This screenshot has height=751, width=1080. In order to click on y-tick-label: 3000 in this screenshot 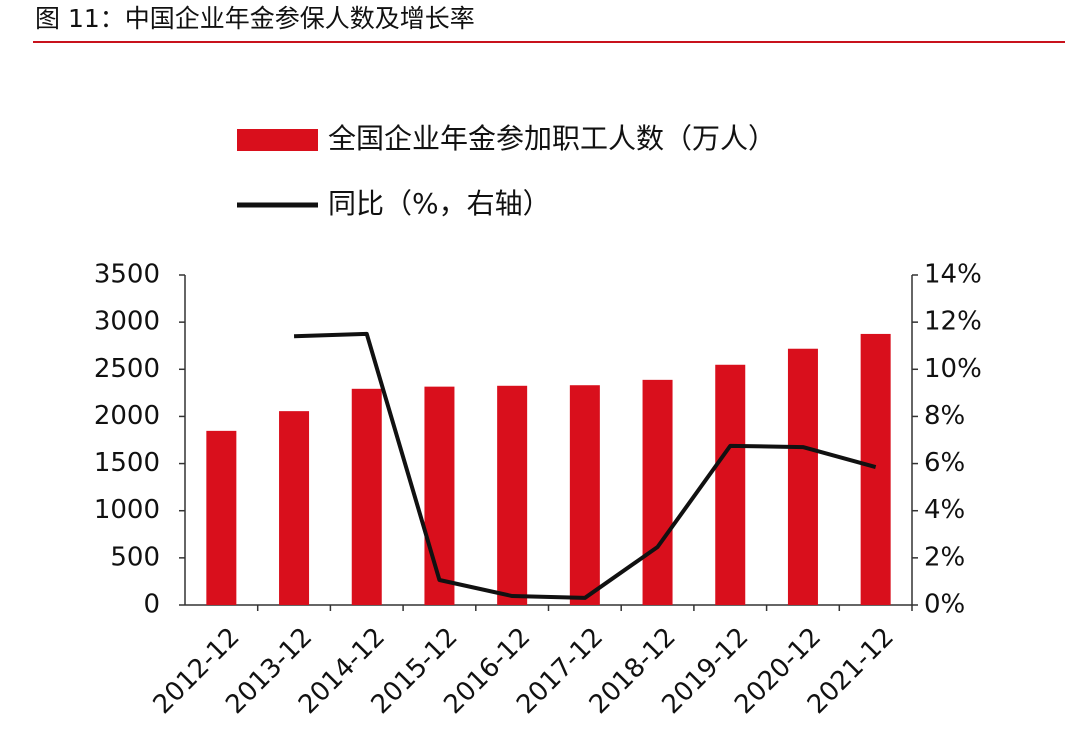, I will do `click(127, 322)`.